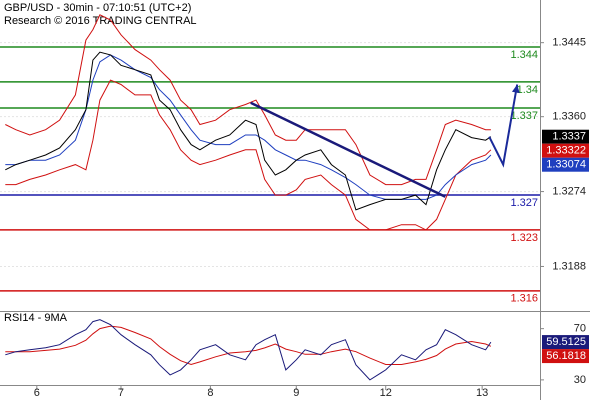 The image size is (590, 405). I want to click on chart-subtitle: Research © 2016 TRADING CENTRAL, so click(100, 21).